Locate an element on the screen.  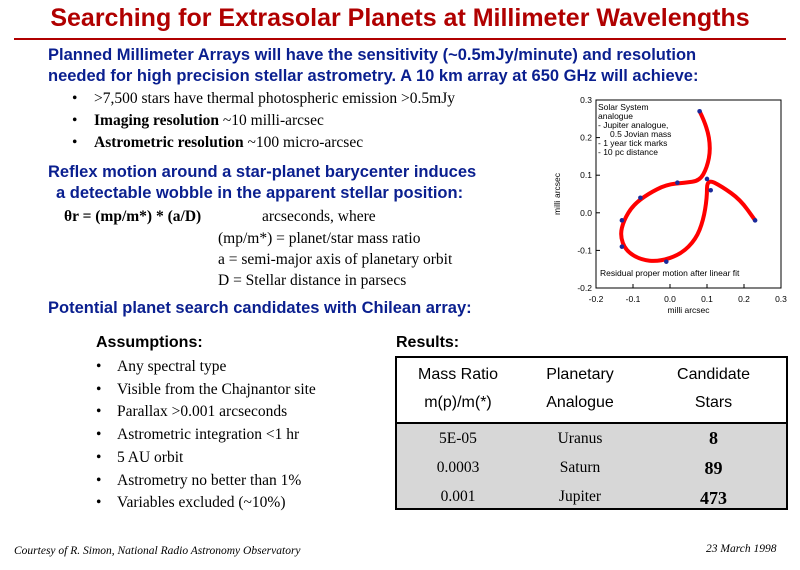
cell-mass-ratio: 0.0003 is located at coordinates (458, 467).